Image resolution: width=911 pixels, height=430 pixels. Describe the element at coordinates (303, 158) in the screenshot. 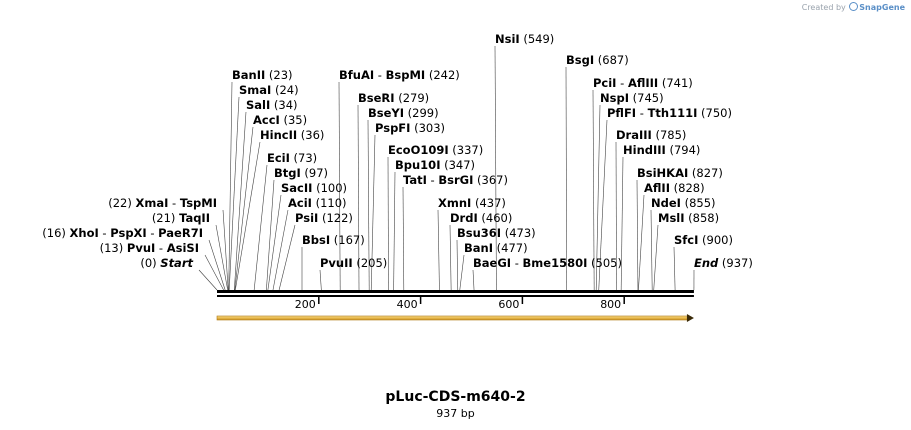

I see `site-position-ecii: (73)` at that location.